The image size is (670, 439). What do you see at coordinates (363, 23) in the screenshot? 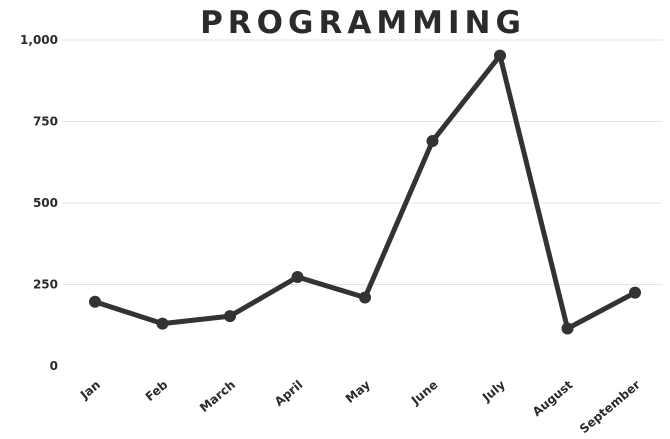
I see `chart-title: PROGRAMMING` at bounding box center [363, 23].